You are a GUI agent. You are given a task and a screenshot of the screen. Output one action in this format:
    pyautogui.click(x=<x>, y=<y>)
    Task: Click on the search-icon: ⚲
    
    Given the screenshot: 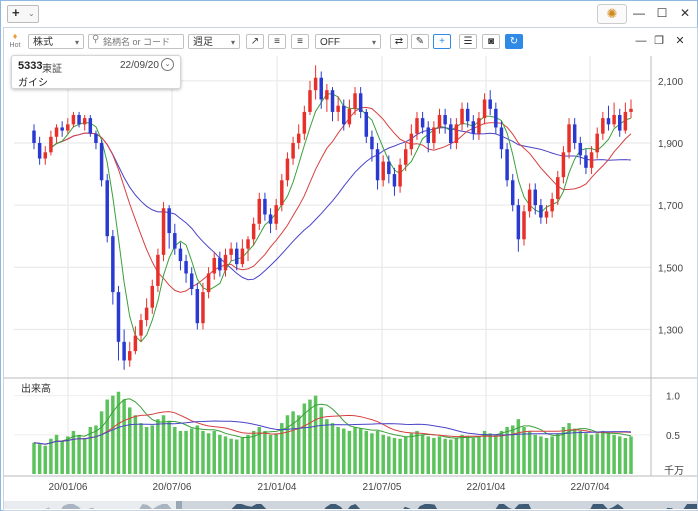 What is the action you would take?
    pyautogui.click(x=96, y=39)
    